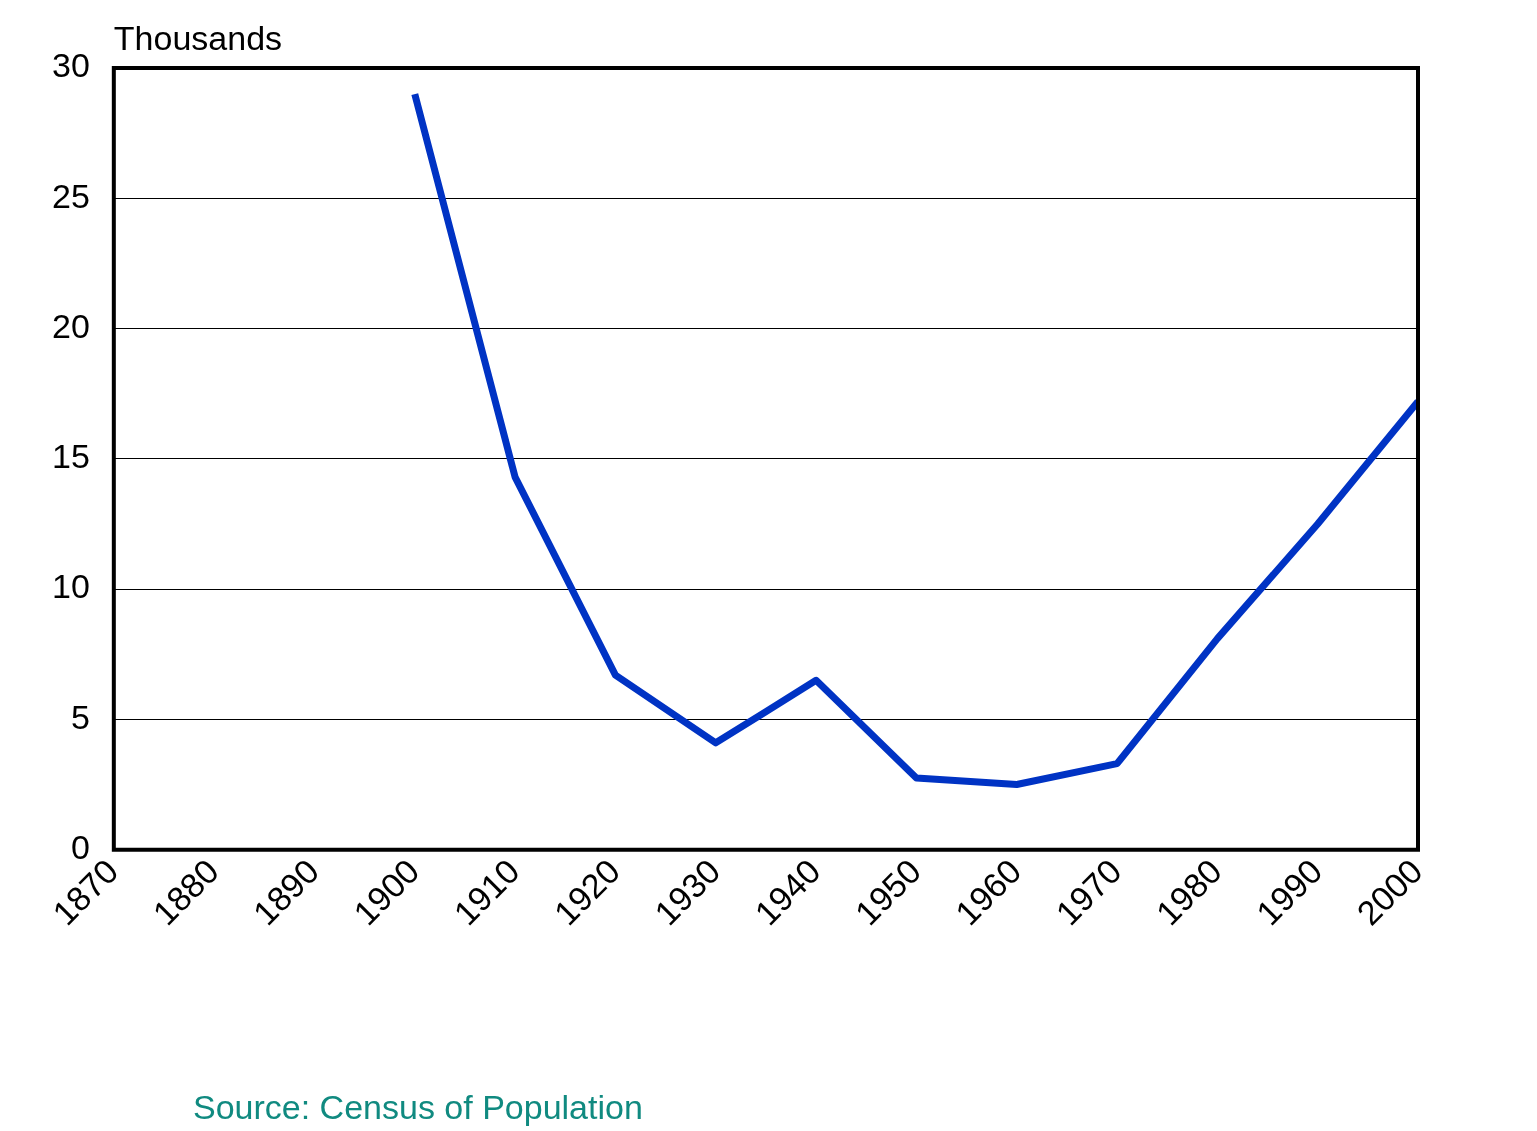 The height and width of the screenshot is (1131, 1537). What do you see at coordinates (80, 716) in the screenshot?
I see `y-tick-label: 5` at bounding box center [80, 716].